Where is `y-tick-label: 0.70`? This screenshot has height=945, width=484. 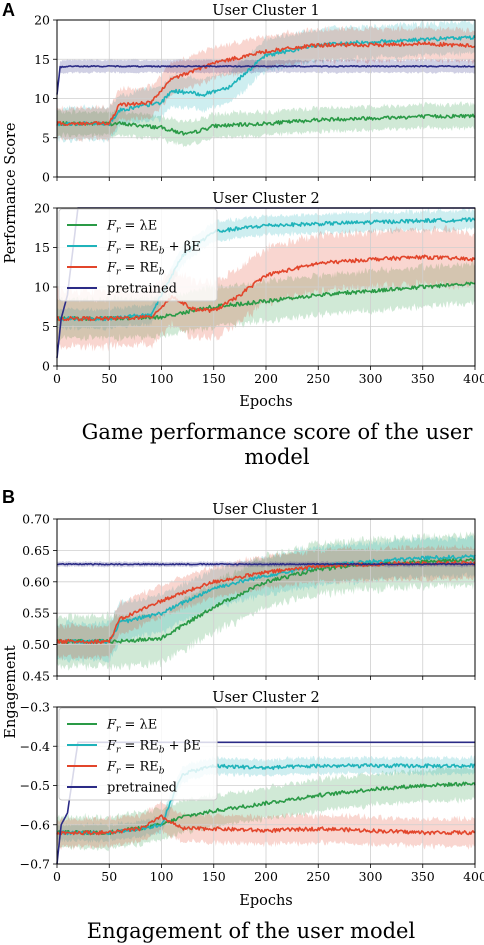
y-tick-label: 0.70 is located at coordinates (36, 519).